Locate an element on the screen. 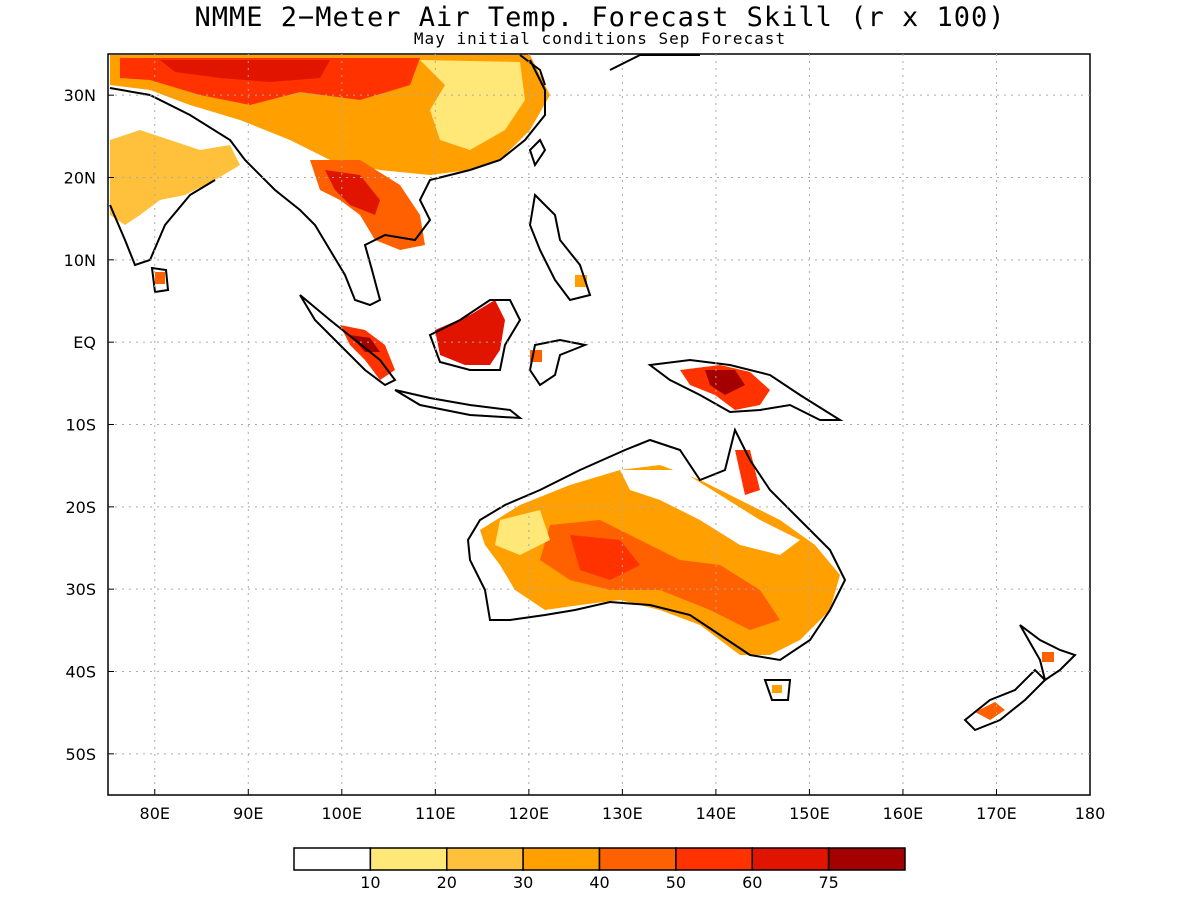  x-tick-label: 120E is located at coordinates (529, 813).